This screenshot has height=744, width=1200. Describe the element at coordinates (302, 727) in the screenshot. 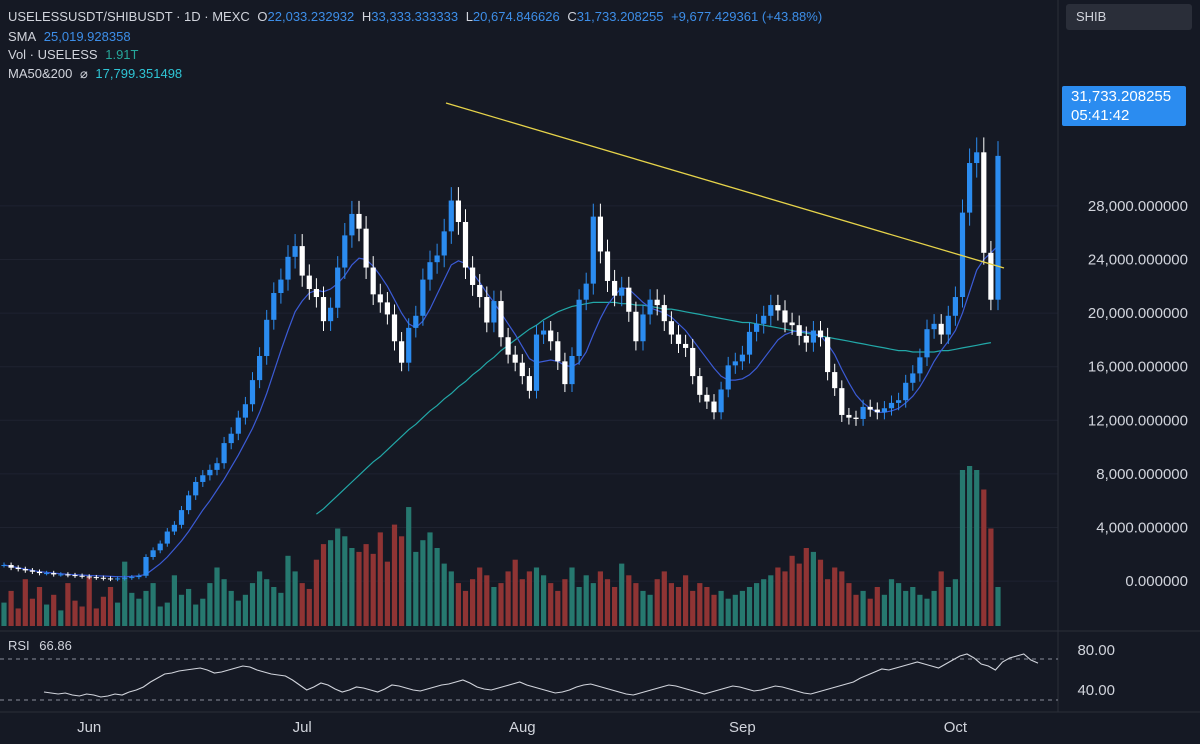

I see `time-tick-label: Jul` at that location.